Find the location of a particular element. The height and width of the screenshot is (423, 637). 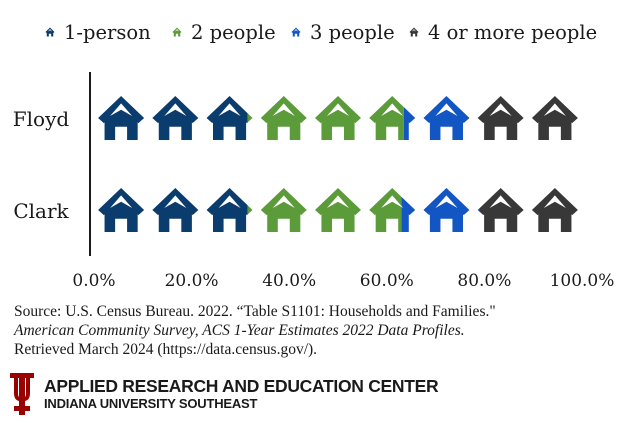

iu-trident-mark is located at coordinates (22, 394).